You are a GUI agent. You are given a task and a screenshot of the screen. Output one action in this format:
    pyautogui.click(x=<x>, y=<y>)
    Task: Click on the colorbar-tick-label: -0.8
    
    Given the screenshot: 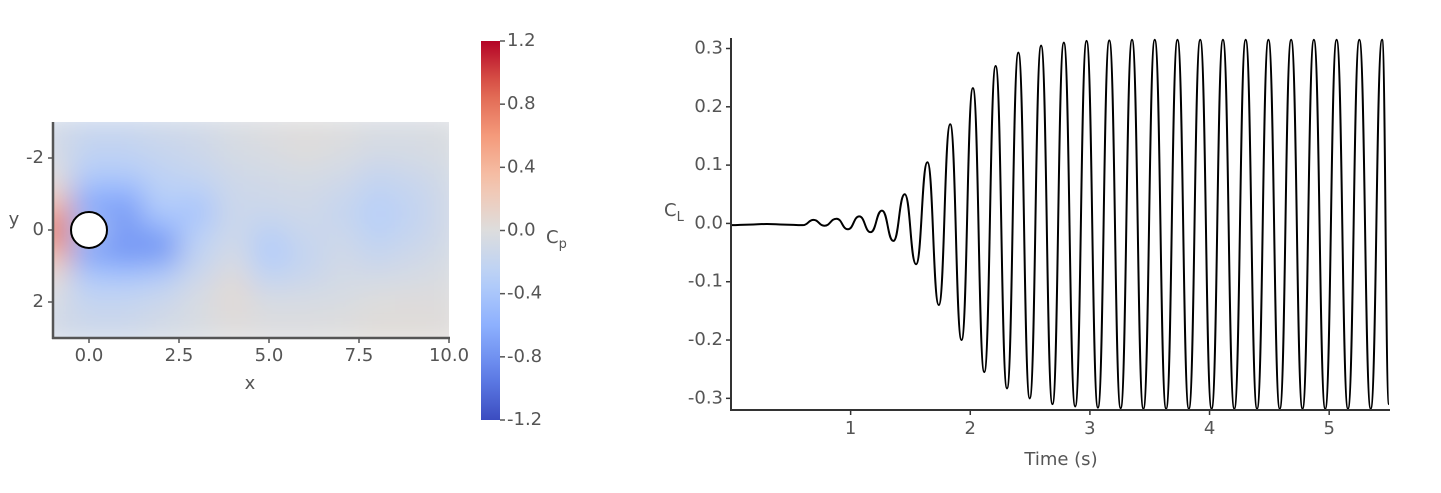 What is the action you would take?
    pyautogui.click(x=524, y=356)
    